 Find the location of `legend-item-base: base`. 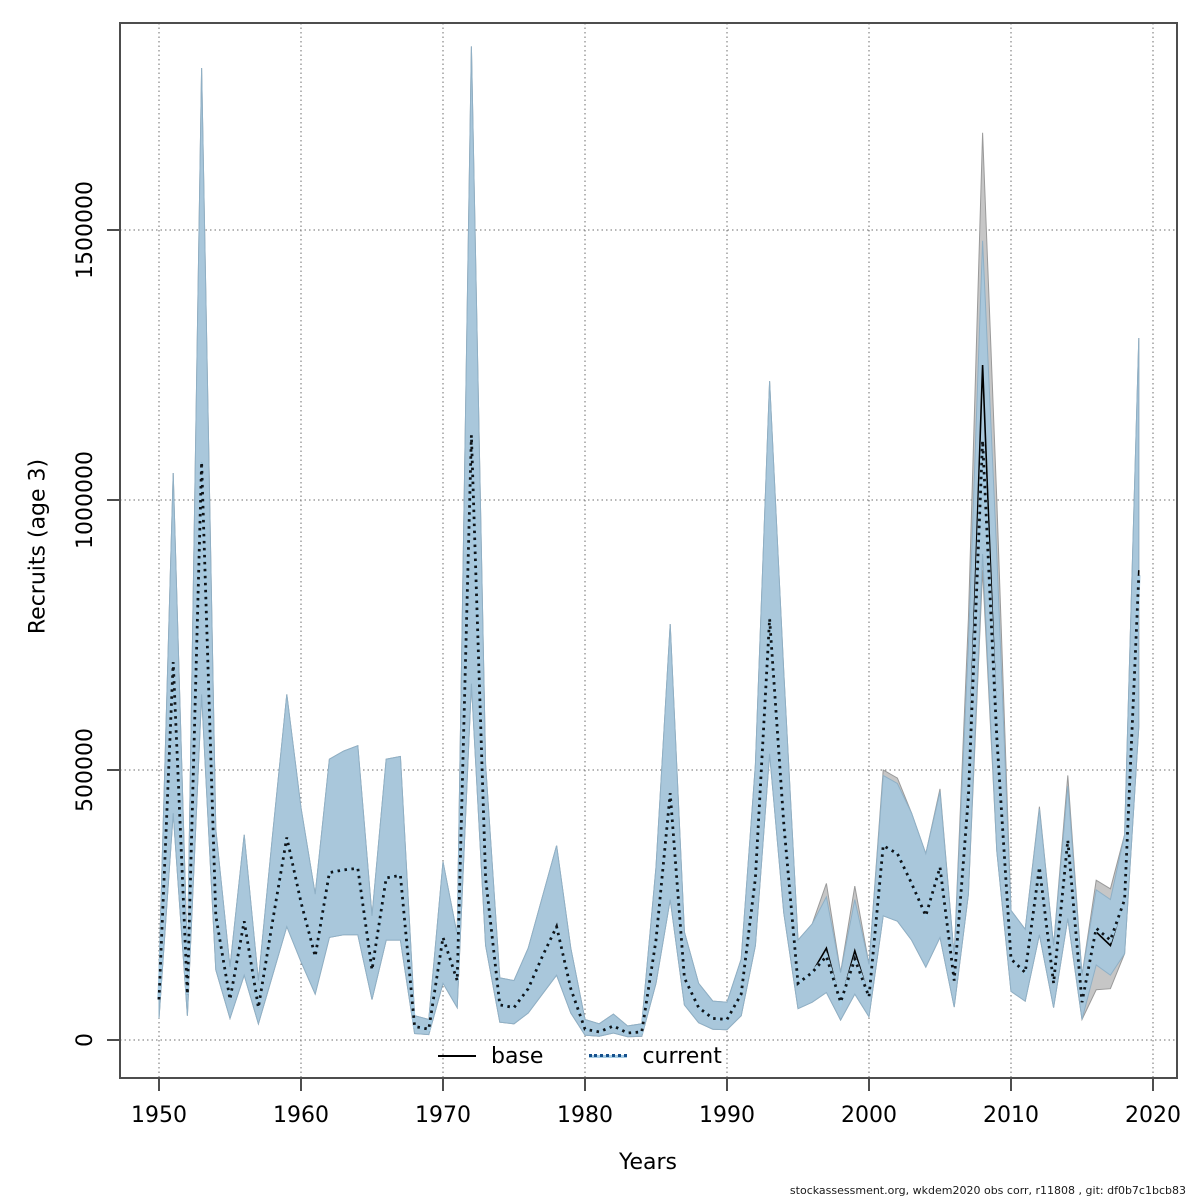

legend-item-base: base is located at coordinates (490, 1056).